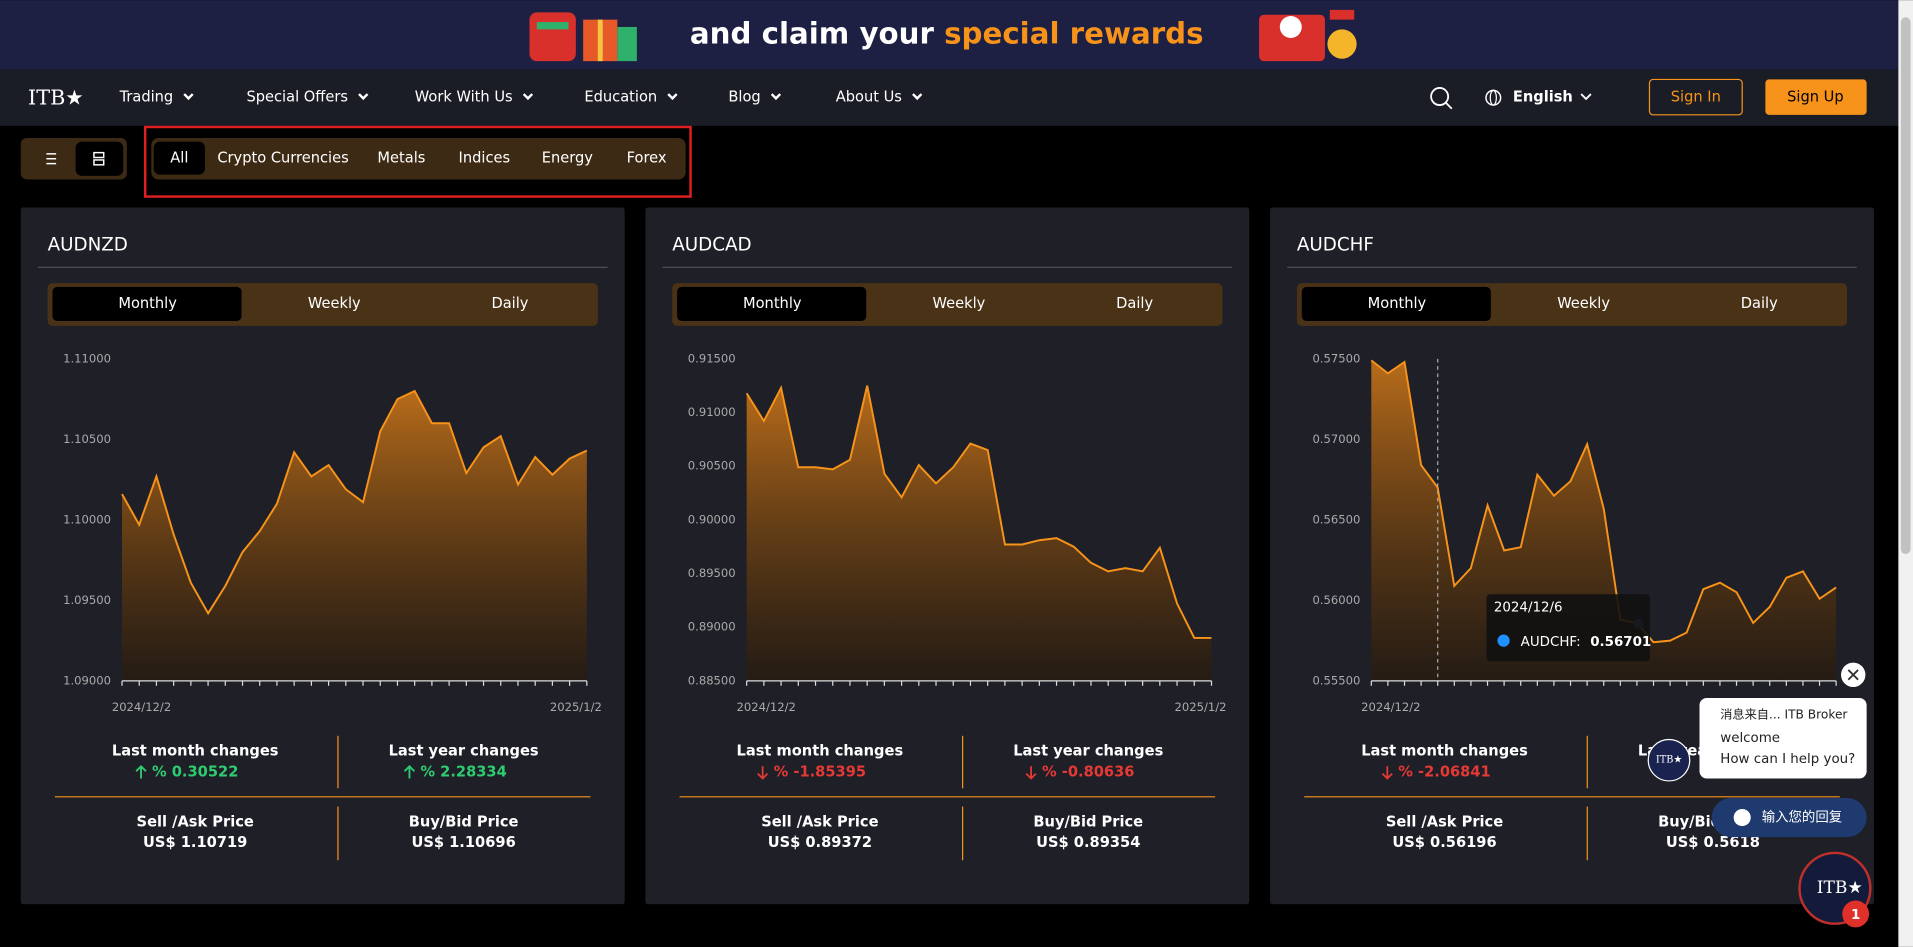  What do you see at coordinates (568, 158) in the screenshot?
I see `filter-tab: Energy` at bounding box center [568, 158].